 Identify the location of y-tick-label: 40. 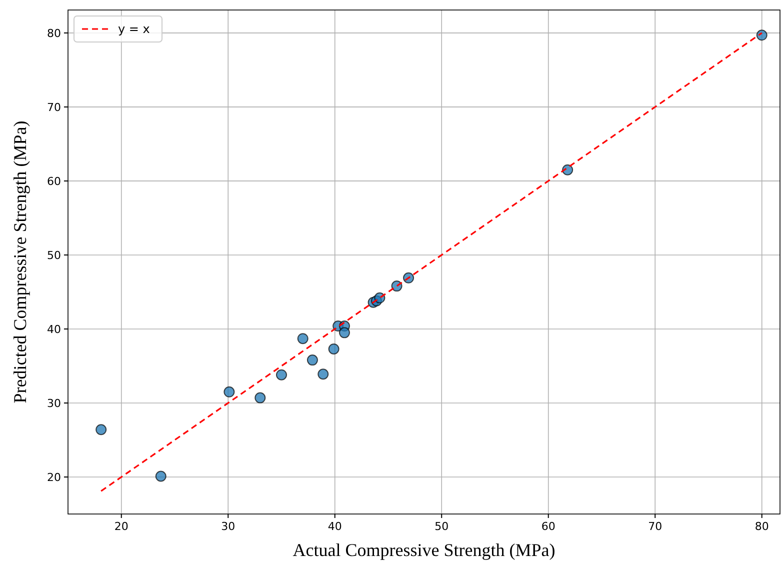
(54, 329).